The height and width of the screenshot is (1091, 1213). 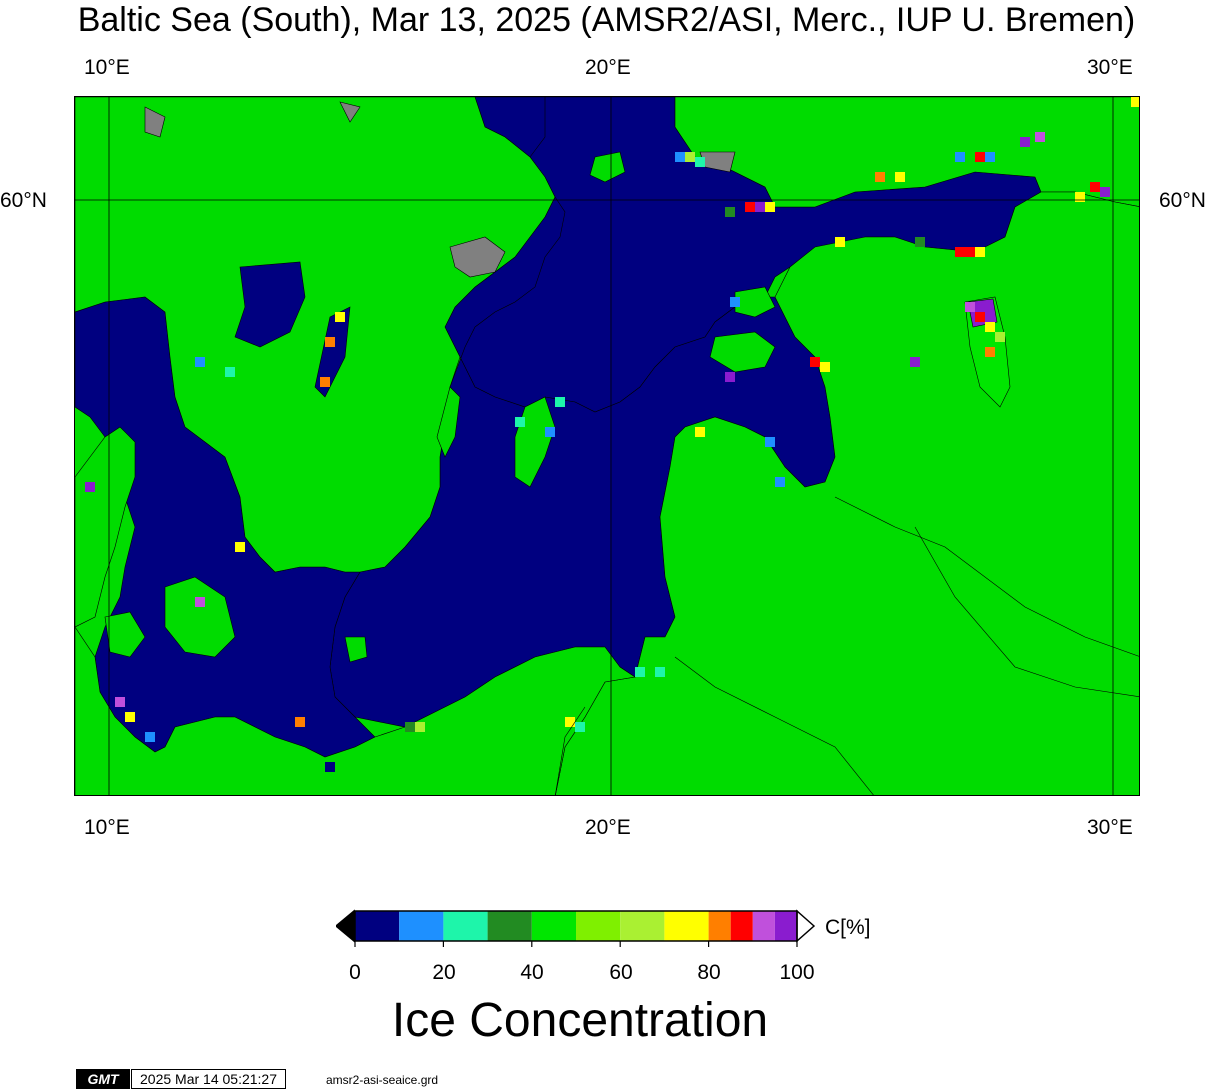 I want to click on colorbar-unit-label: C[%], so click(x=848, y=927).